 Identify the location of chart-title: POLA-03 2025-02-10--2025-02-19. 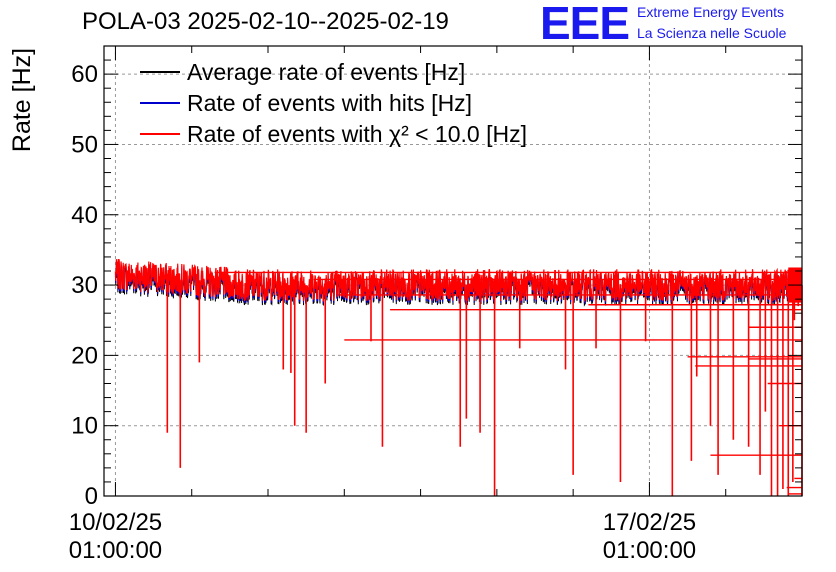
(265, 21).